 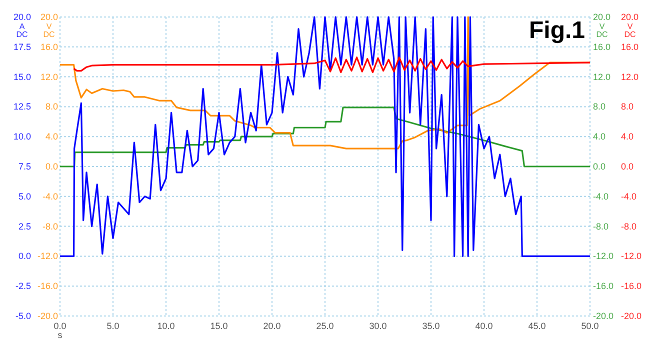 What do you see at coordinates (603, 256) in the screenshot?
I see `y3-tick-label: -12.0` at bounding box center [603, 256].